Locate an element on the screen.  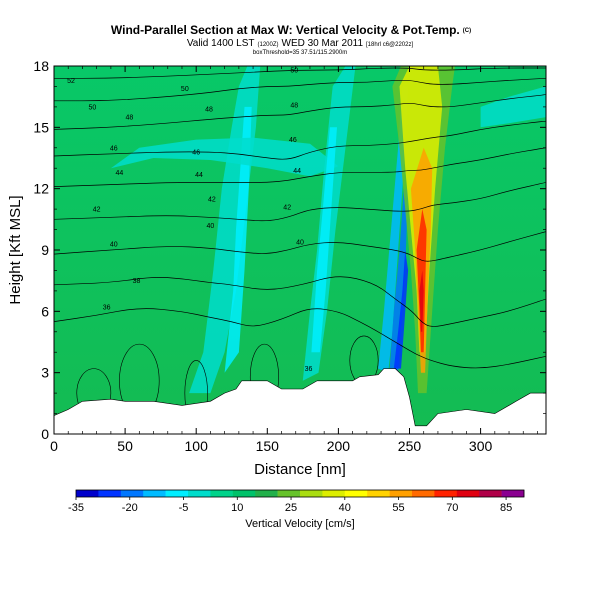
cyan-band-mid is located at coordinates (238, 239).